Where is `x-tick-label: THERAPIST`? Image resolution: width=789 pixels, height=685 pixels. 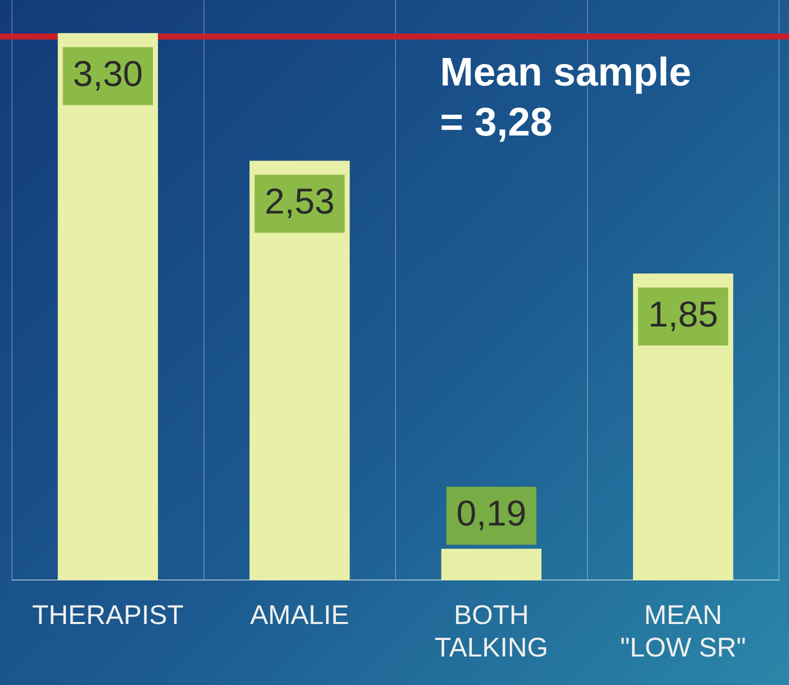
x-tick-label: THERAPIST is located at coordinates (108, 615).